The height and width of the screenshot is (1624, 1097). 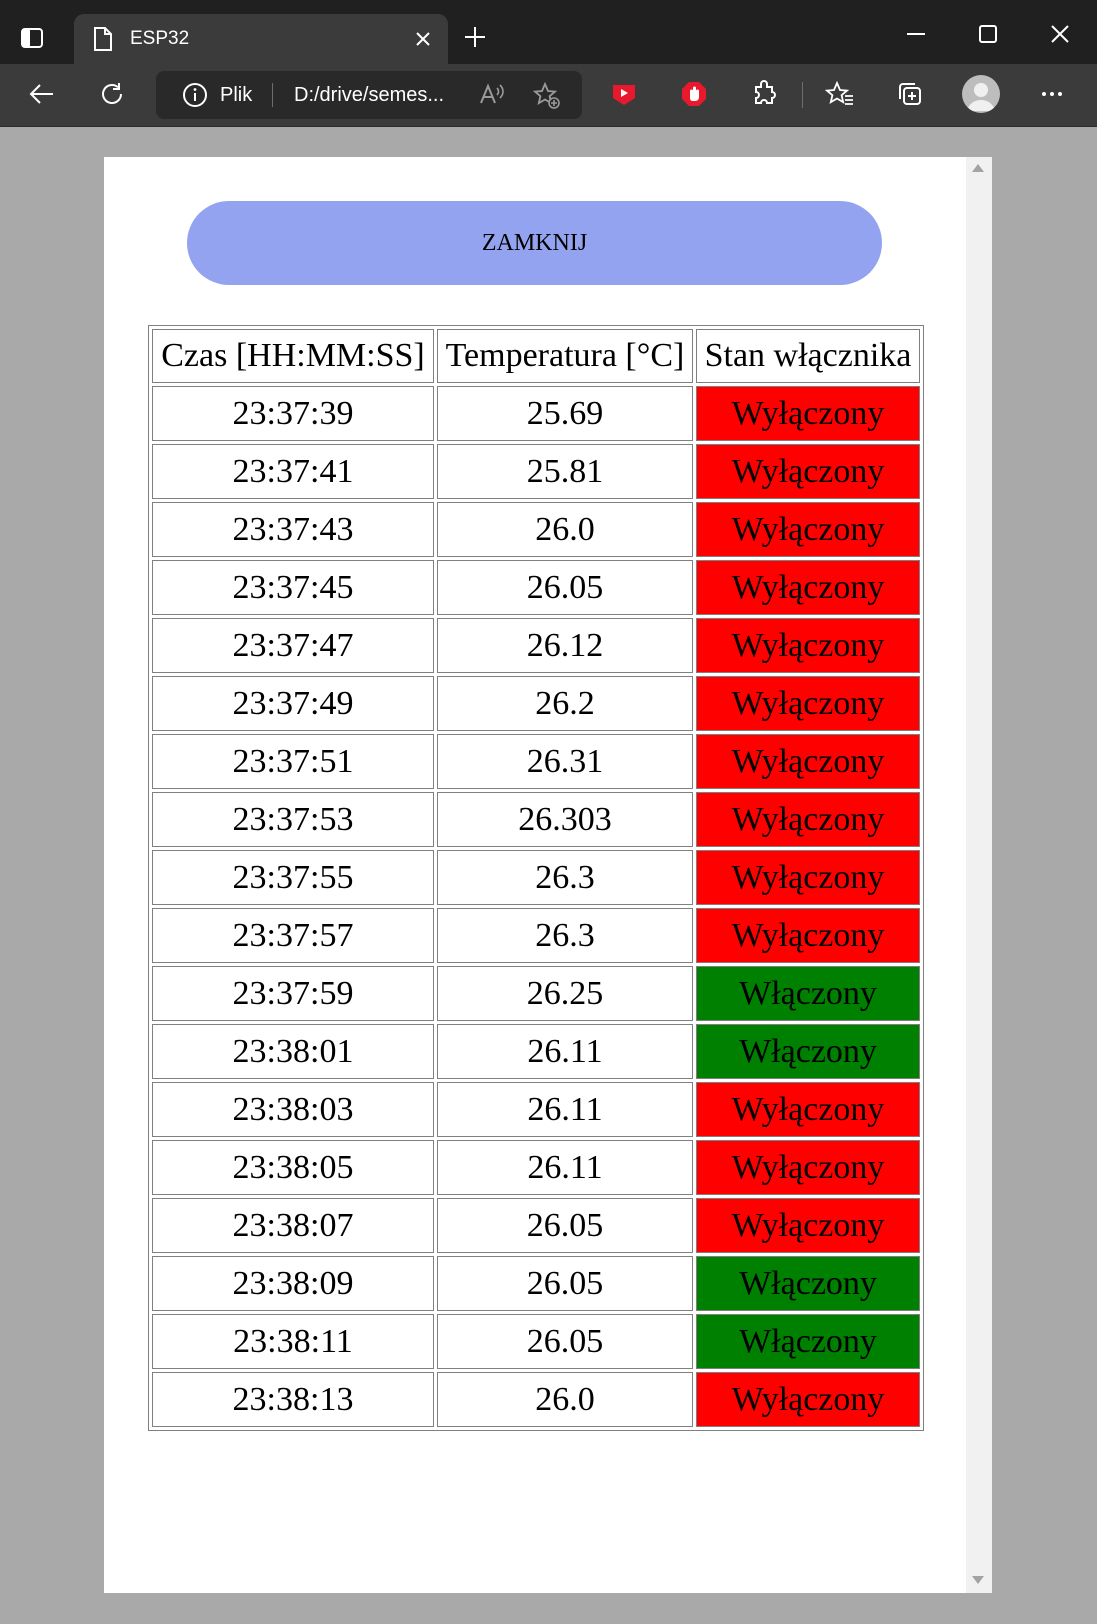 What do you see at coordinates (293, 1225) in the screenshot?
I see `time-cell: 23:38:07` at bounding box center [293, 1225].